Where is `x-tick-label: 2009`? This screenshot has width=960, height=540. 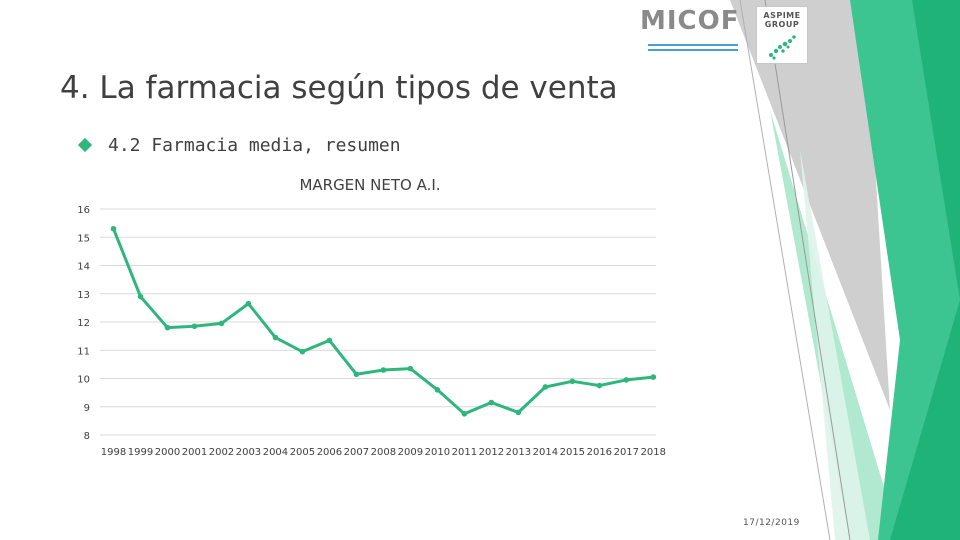 x-tick-label: 2009 is located at coordinates (410, 452).